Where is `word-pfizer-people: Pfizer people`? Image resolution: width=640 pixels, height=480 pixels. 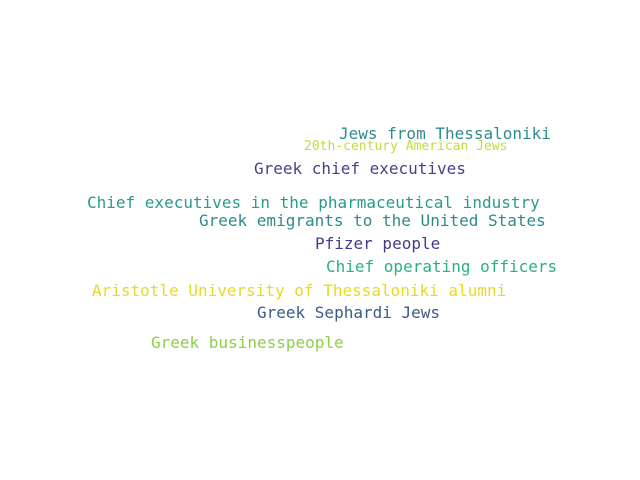 word-pfizer-people: Pfizer people is located at coordinates (378, 243).